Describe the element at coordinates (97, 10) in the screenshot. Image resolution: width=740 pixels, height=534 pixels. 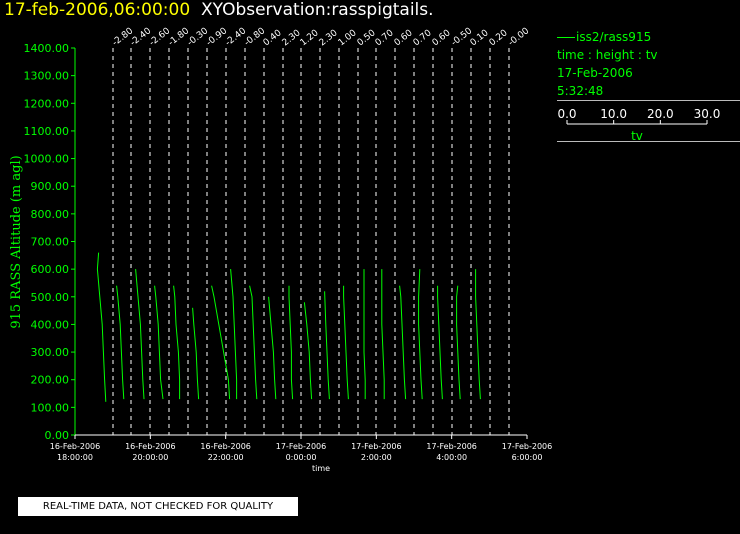
I see `title-datetime: 17-feb-2006,06:00:00` at that location.